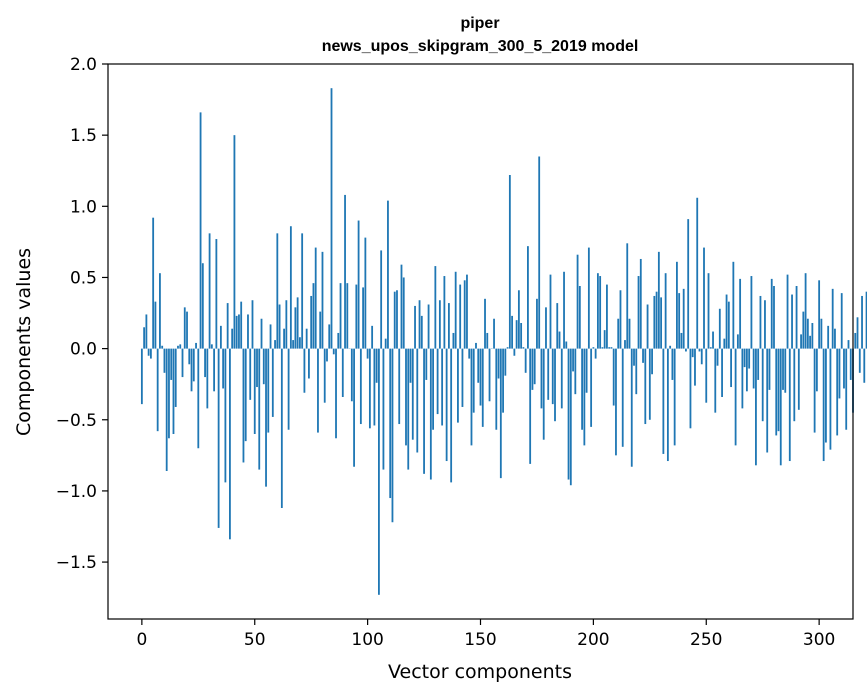 Image resolution: width=867 pixels, height=696 pixels. I want to click on x-tick-label: 100, so click(367, 640).